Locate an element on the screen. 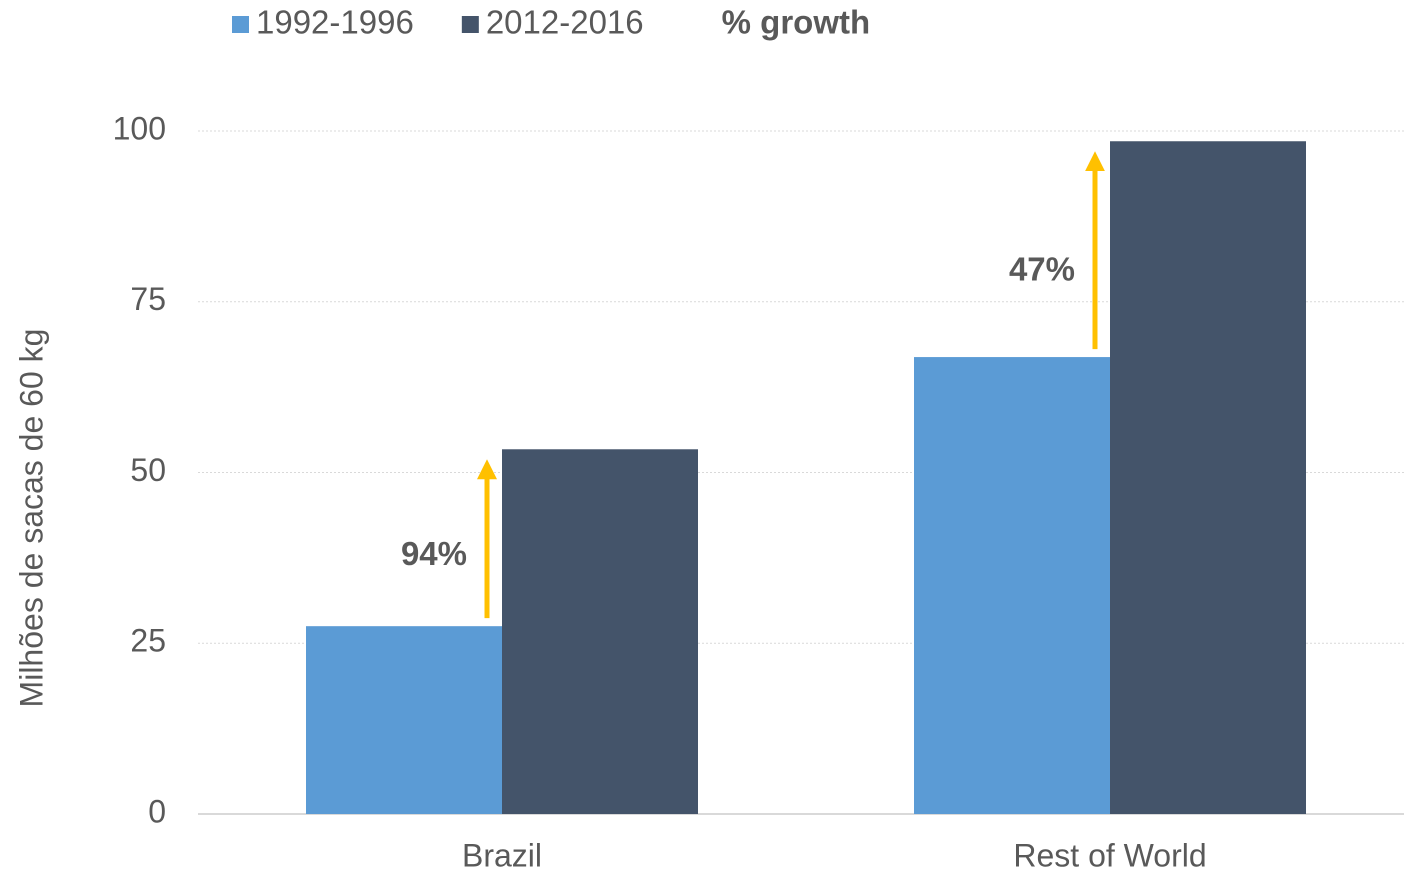 This screenshot has height=876, width=1406. y-tick-label: 75 is located at coordinates (148, 299).